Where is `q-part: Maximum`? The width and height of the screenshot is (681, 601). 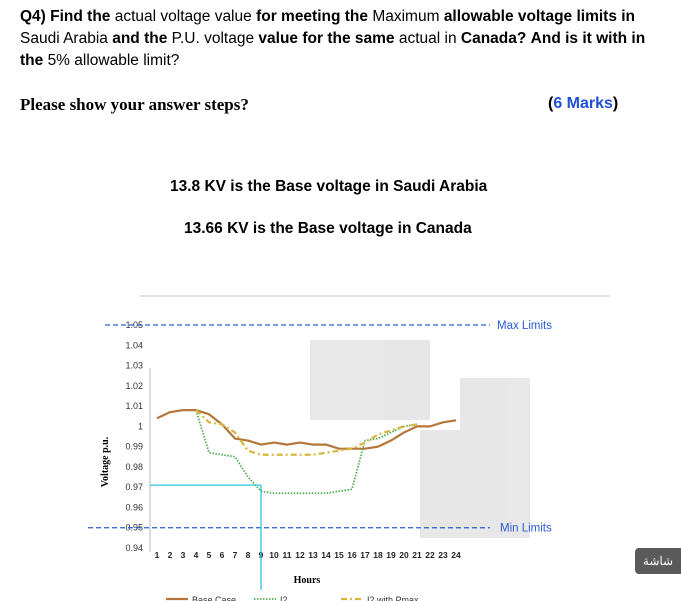
q-part: Maximum is located at coordinates (406, 16).